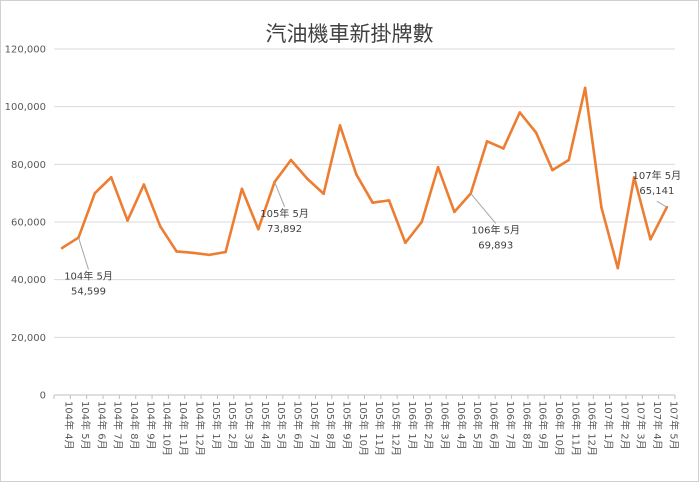  I want to click on annotation-value: 65,141, so click(656, 191).